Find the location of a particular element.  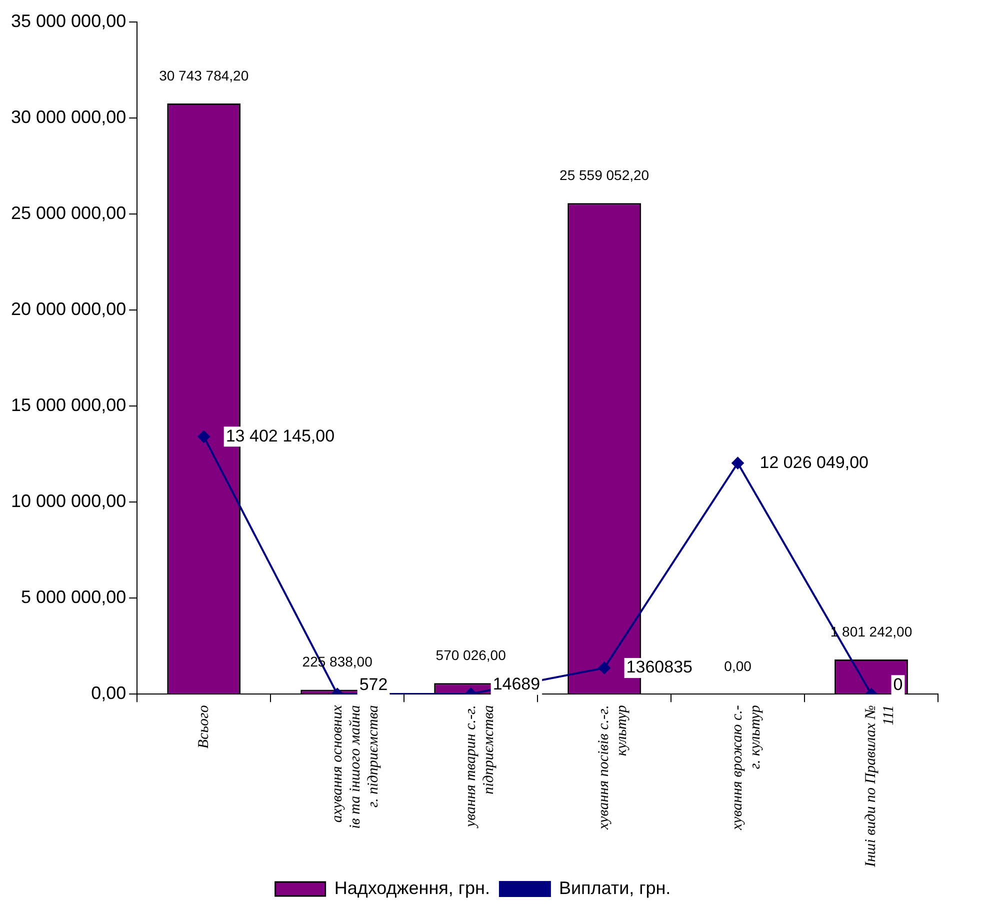

y-tick-label: 0,00 is located at coordinates (108, 693).